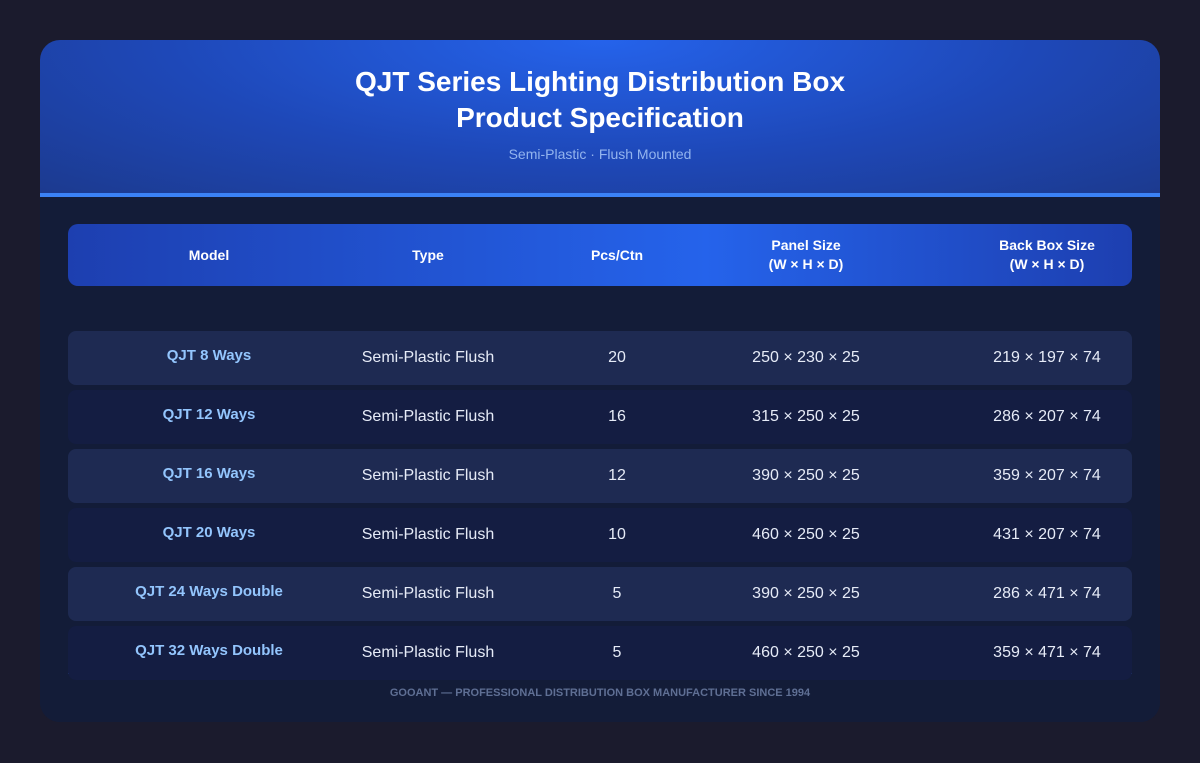 Image resolution: width=1200 pixels, height=763 pixels. I want to click on header-text: Back Box Size, so click(1047, 245).